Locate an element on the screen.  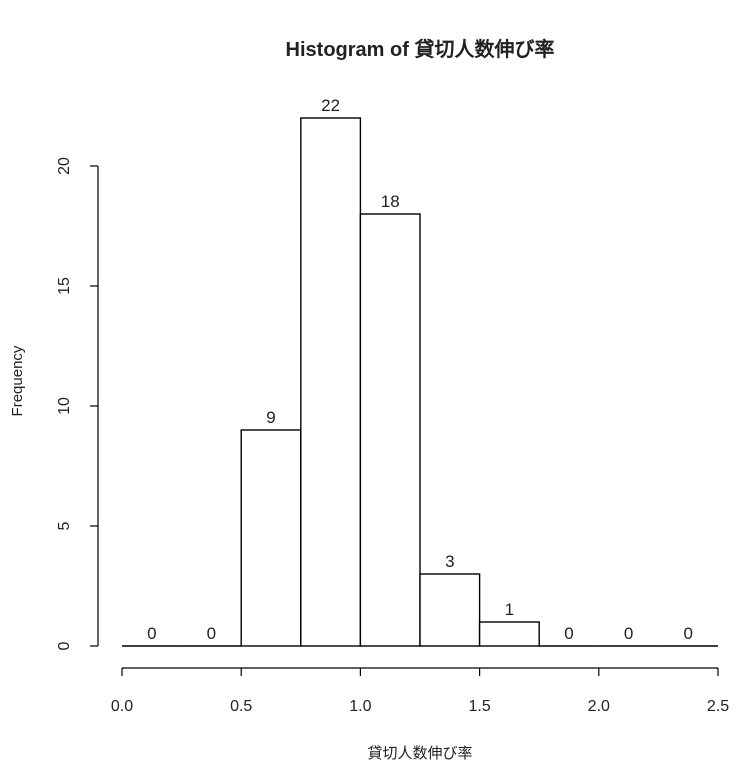
y-tick-label: 15 is located at coordinates (64, 286).